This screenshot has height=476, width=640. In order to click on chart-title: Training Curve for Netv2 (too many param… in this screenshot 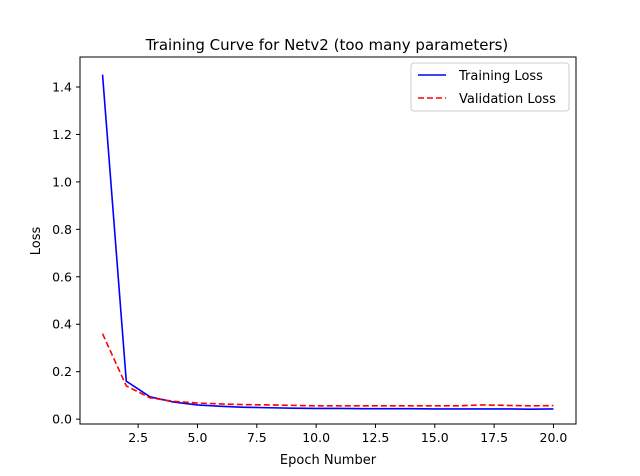, I will do `click(327, 45)`.